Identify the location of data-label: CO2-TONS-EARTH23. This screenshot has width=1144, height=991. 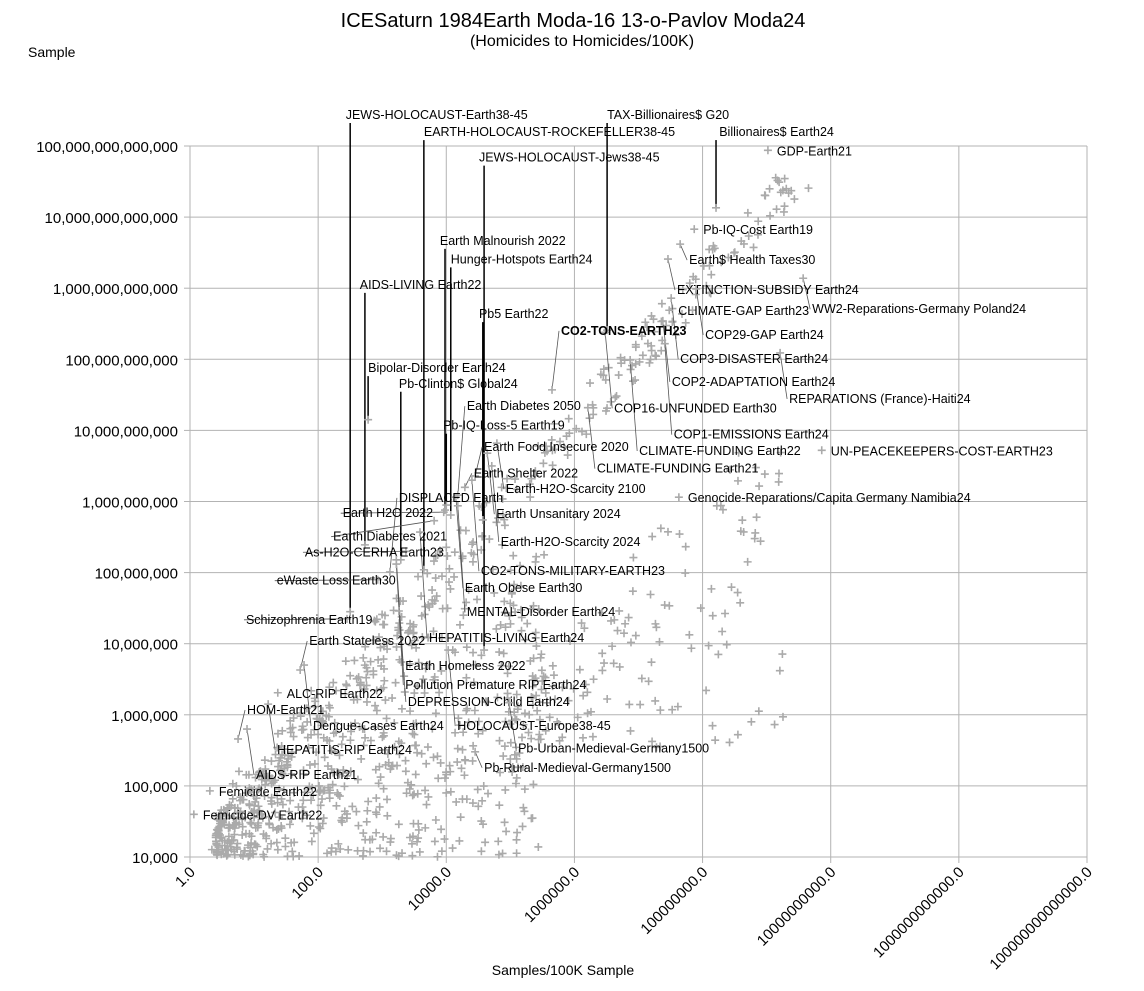
(624, 331).